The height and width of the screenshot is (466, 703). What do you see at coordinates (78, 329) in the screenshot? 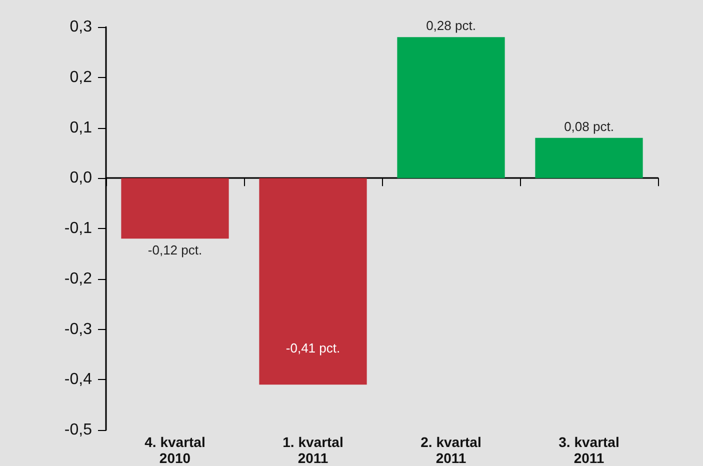
I see `y-tick-label: -0,3` at bounding box center [78, 329].